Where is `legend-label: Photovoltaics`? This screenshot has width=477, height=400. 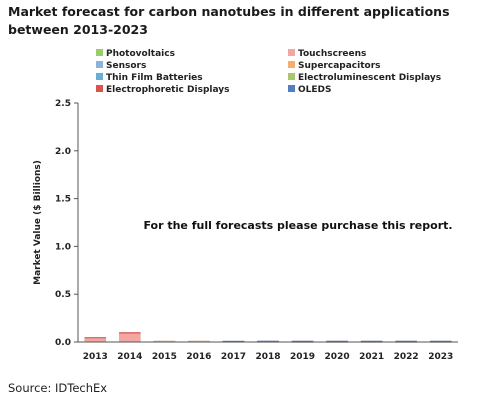
legend-label: Photovoltaics is located at coordinates (140, 54).